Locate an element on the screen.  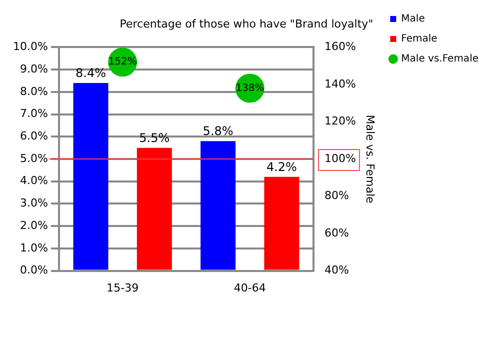
legend-label: Male vs.Female is located at coordinates (440, 59).